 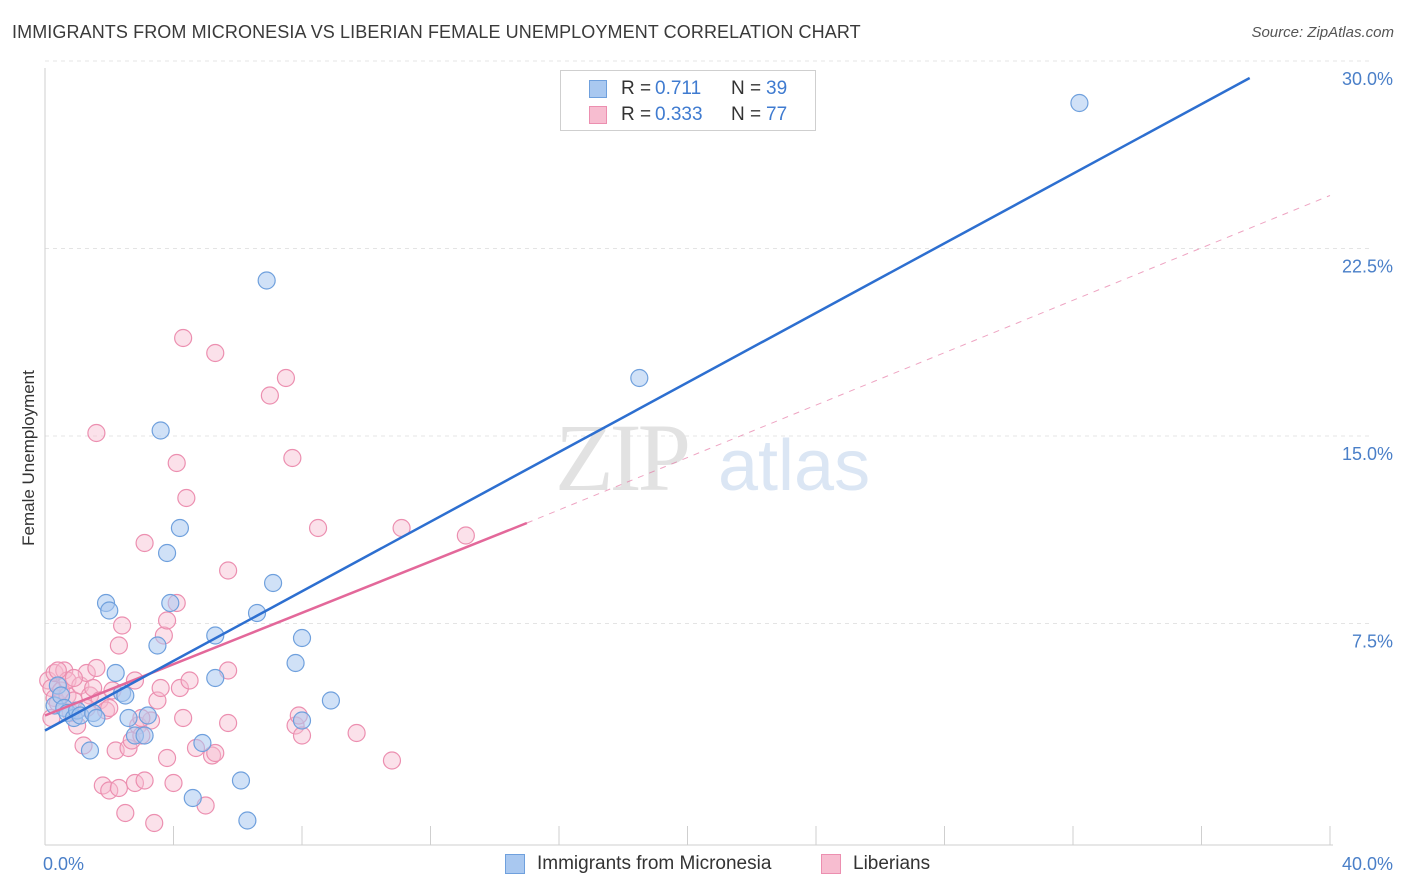 I want to click on watermark-atlas: atlas, so click(x=794, y=466).